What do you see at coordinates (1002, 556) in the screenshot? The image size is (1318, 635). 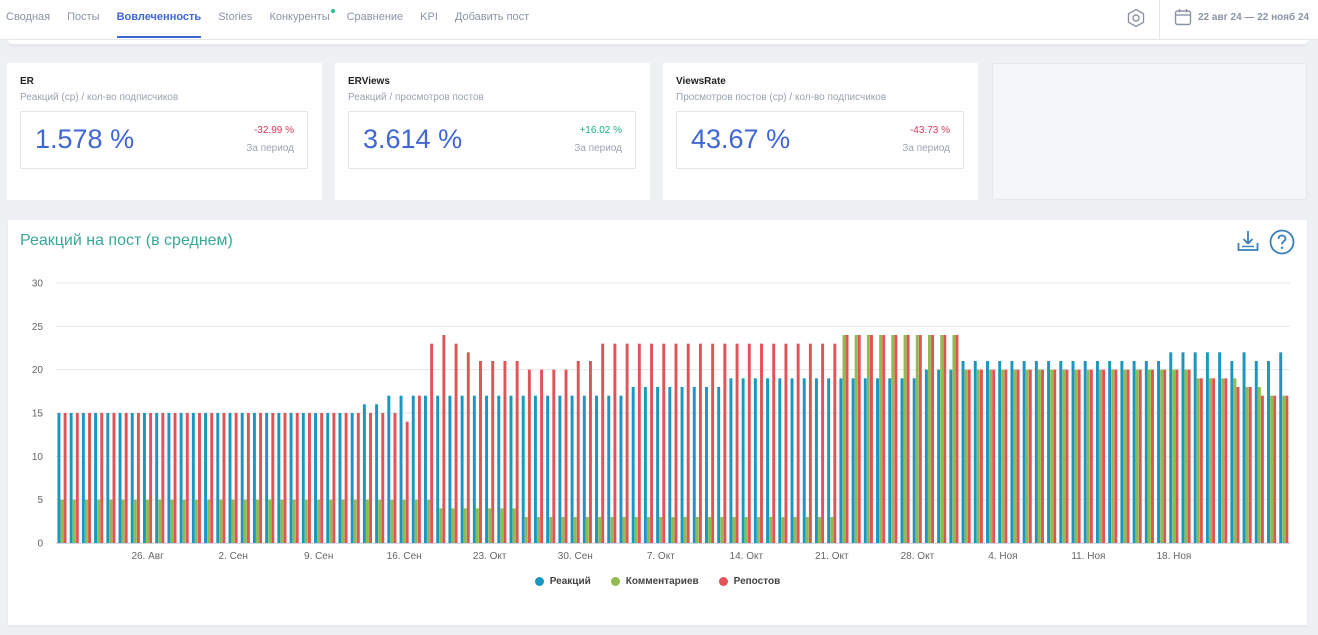 I see `x-tick-label: 4. Ноя` at bounding box center [1002, 556].